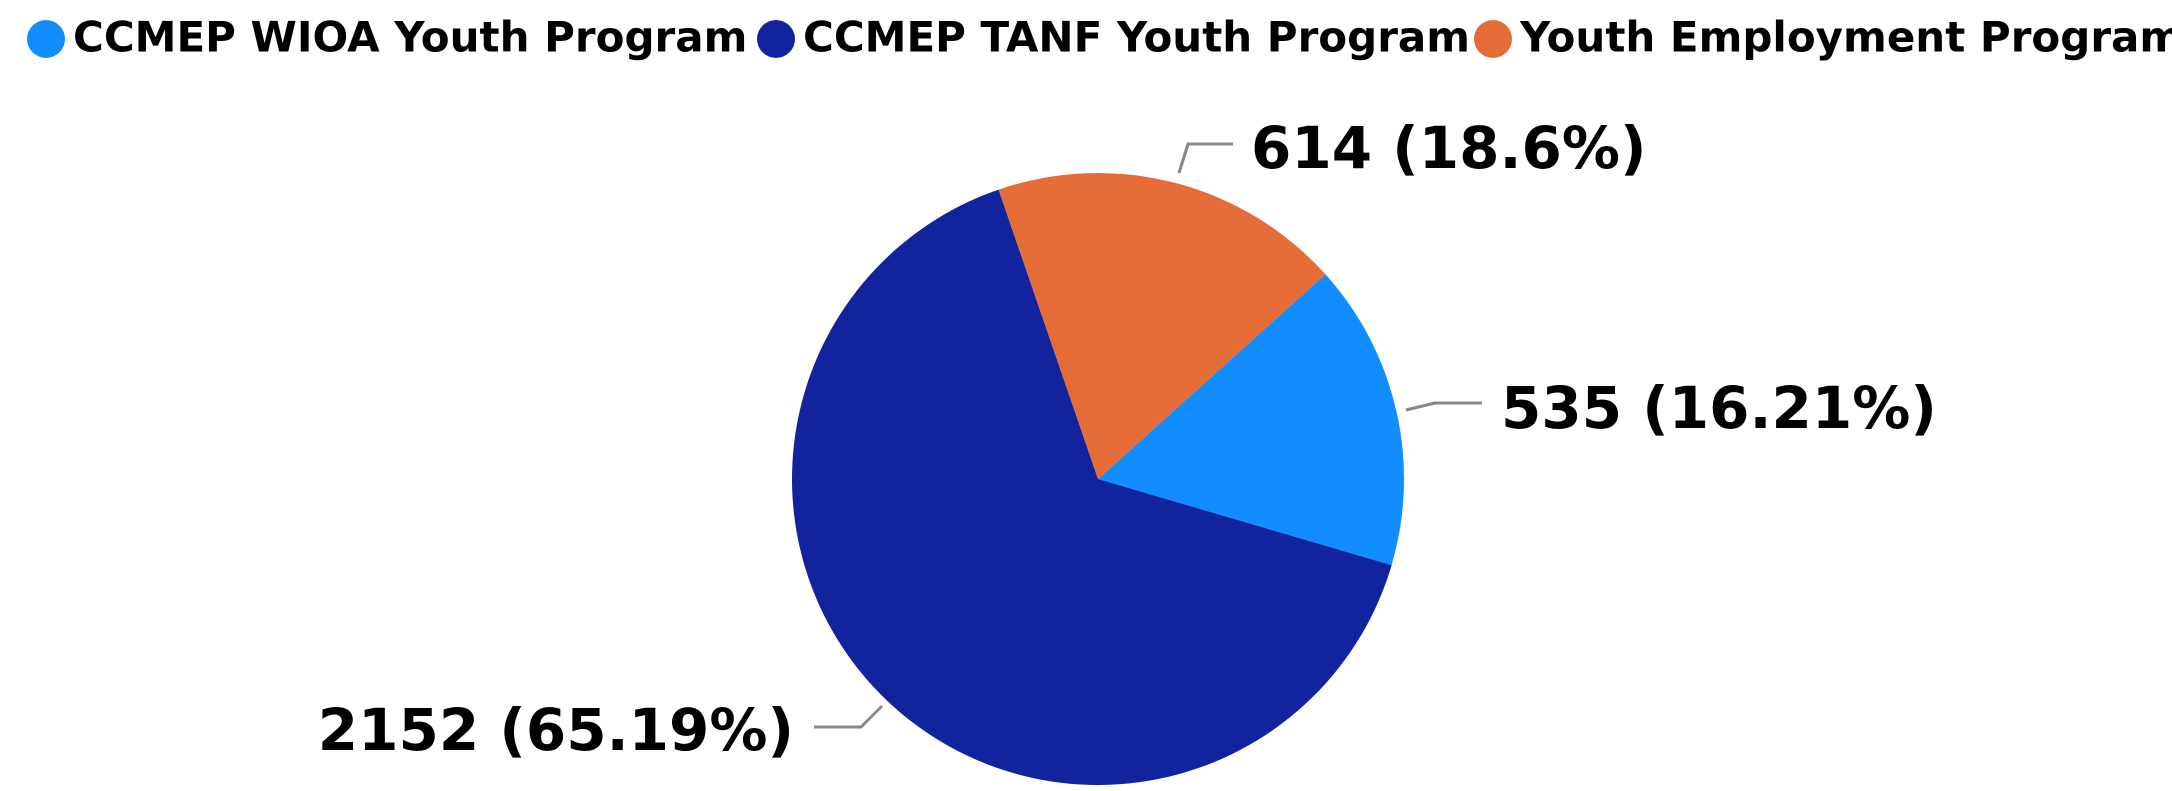 The height and width of the screenshot is (791, 2172). What do you see at coordinates (1136, 37) in the screenshot?
I see `legend-label: CCMEP TANF Youth Program` at bounding box center [1136, 37].